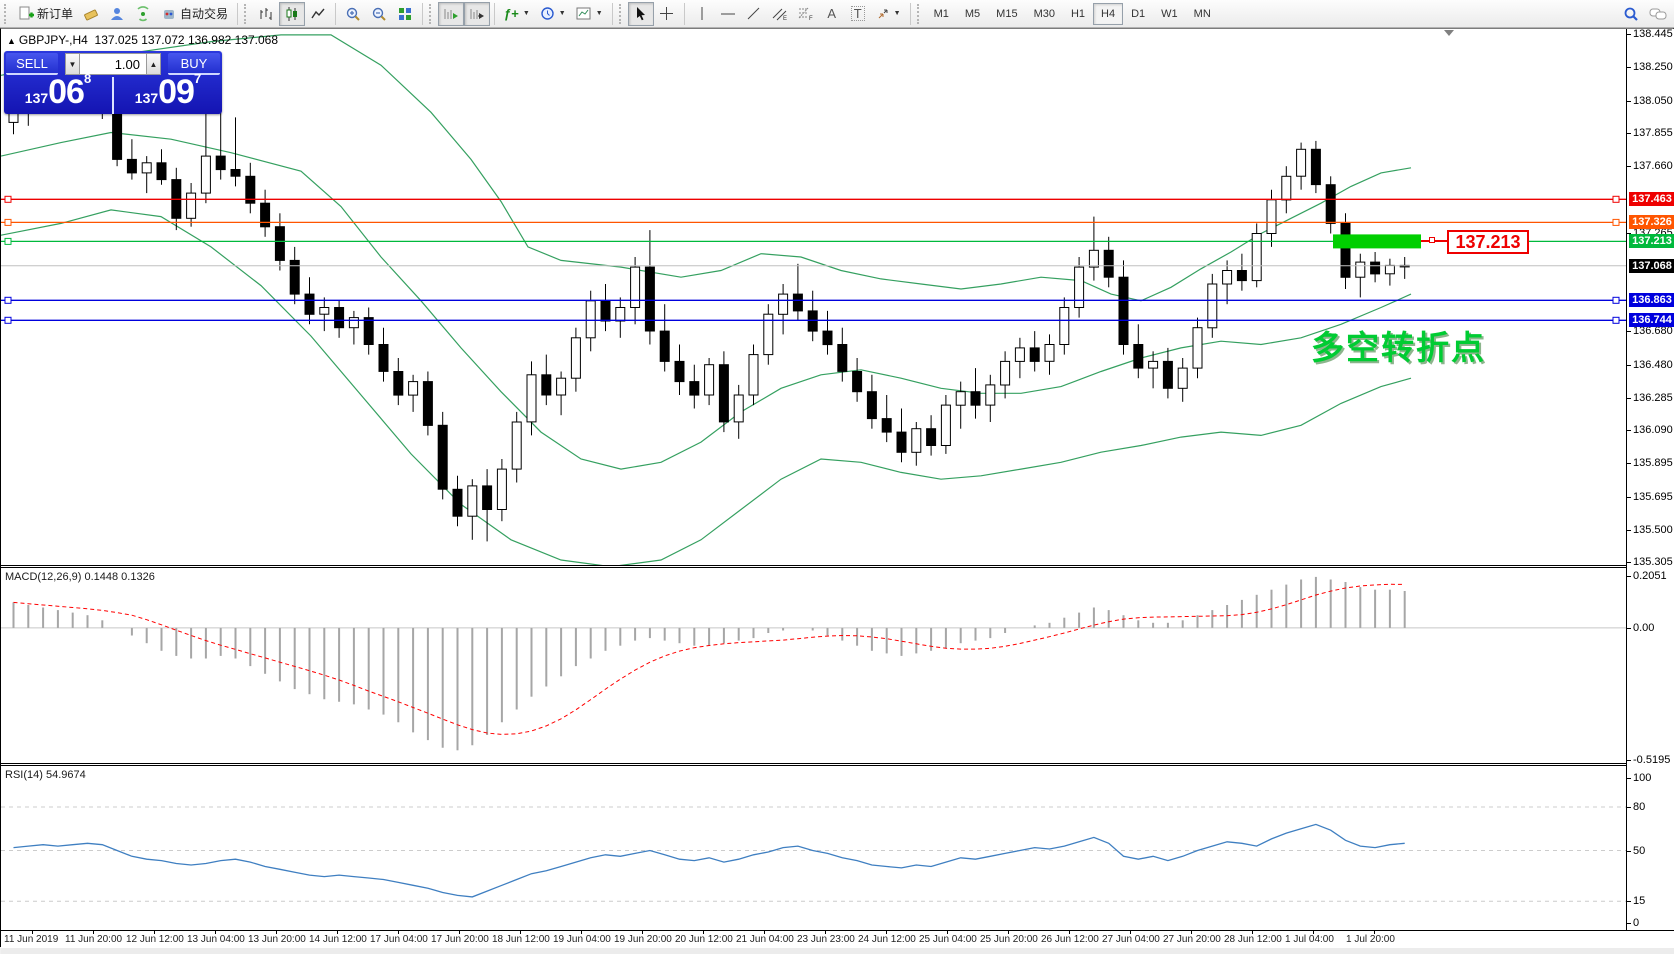  I want to click on zoom-out-button, so click(379, 14).